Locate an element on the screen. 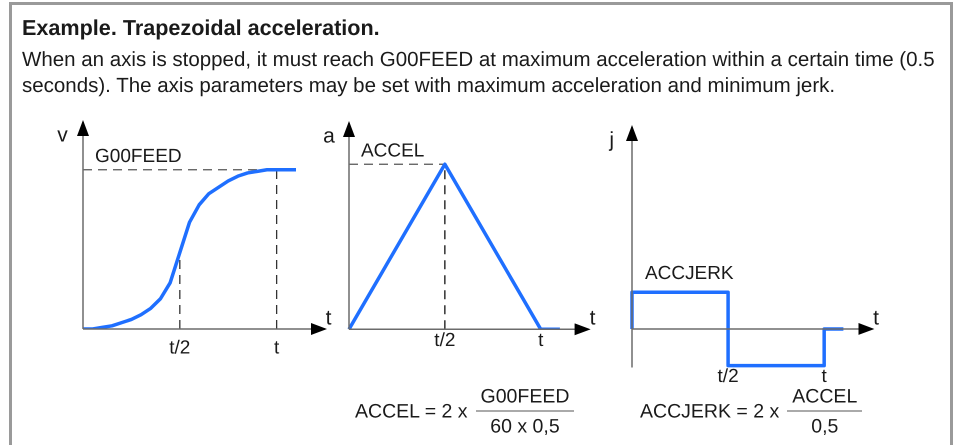 This screenshot has height=445, width=954. text: ACCEL is located at coordinates (824, 399).